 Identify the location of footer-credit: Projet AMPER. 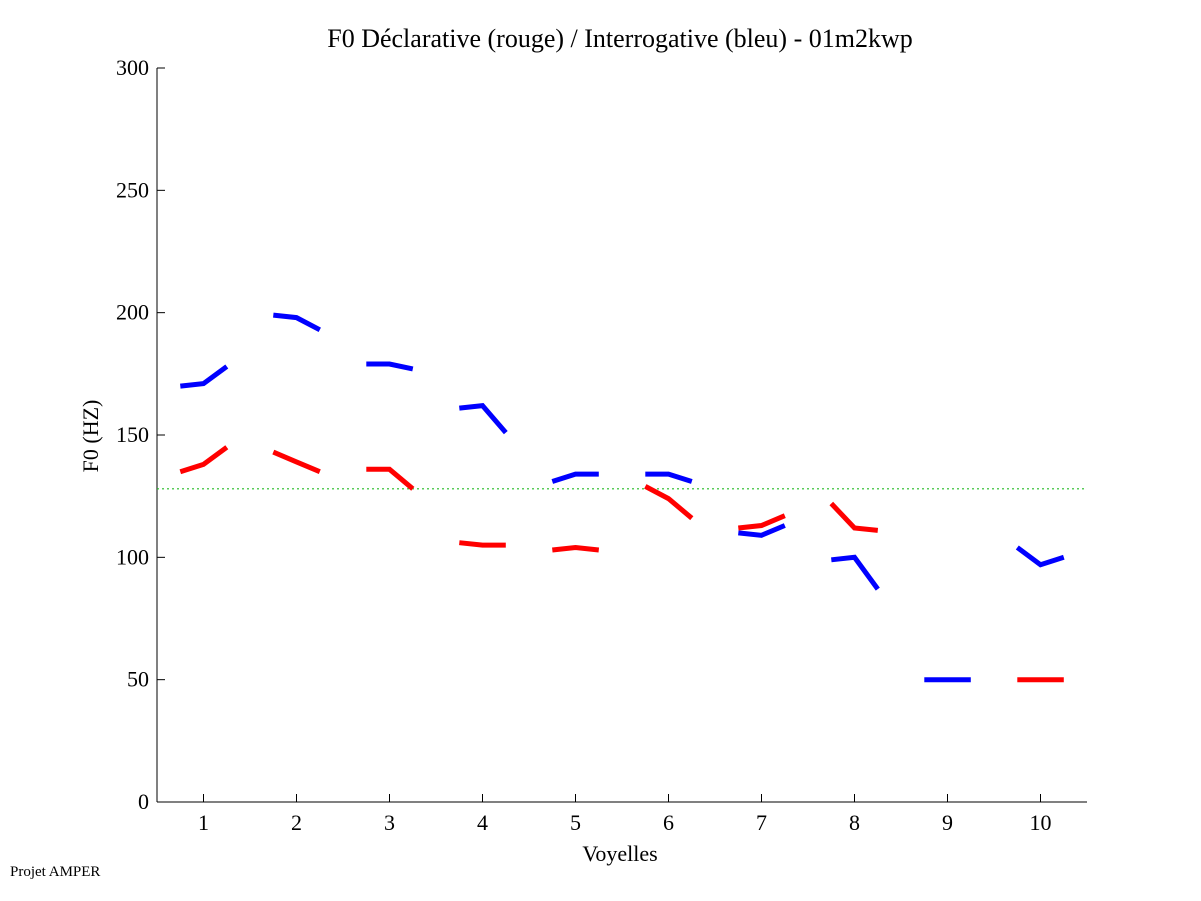
(55, 872).